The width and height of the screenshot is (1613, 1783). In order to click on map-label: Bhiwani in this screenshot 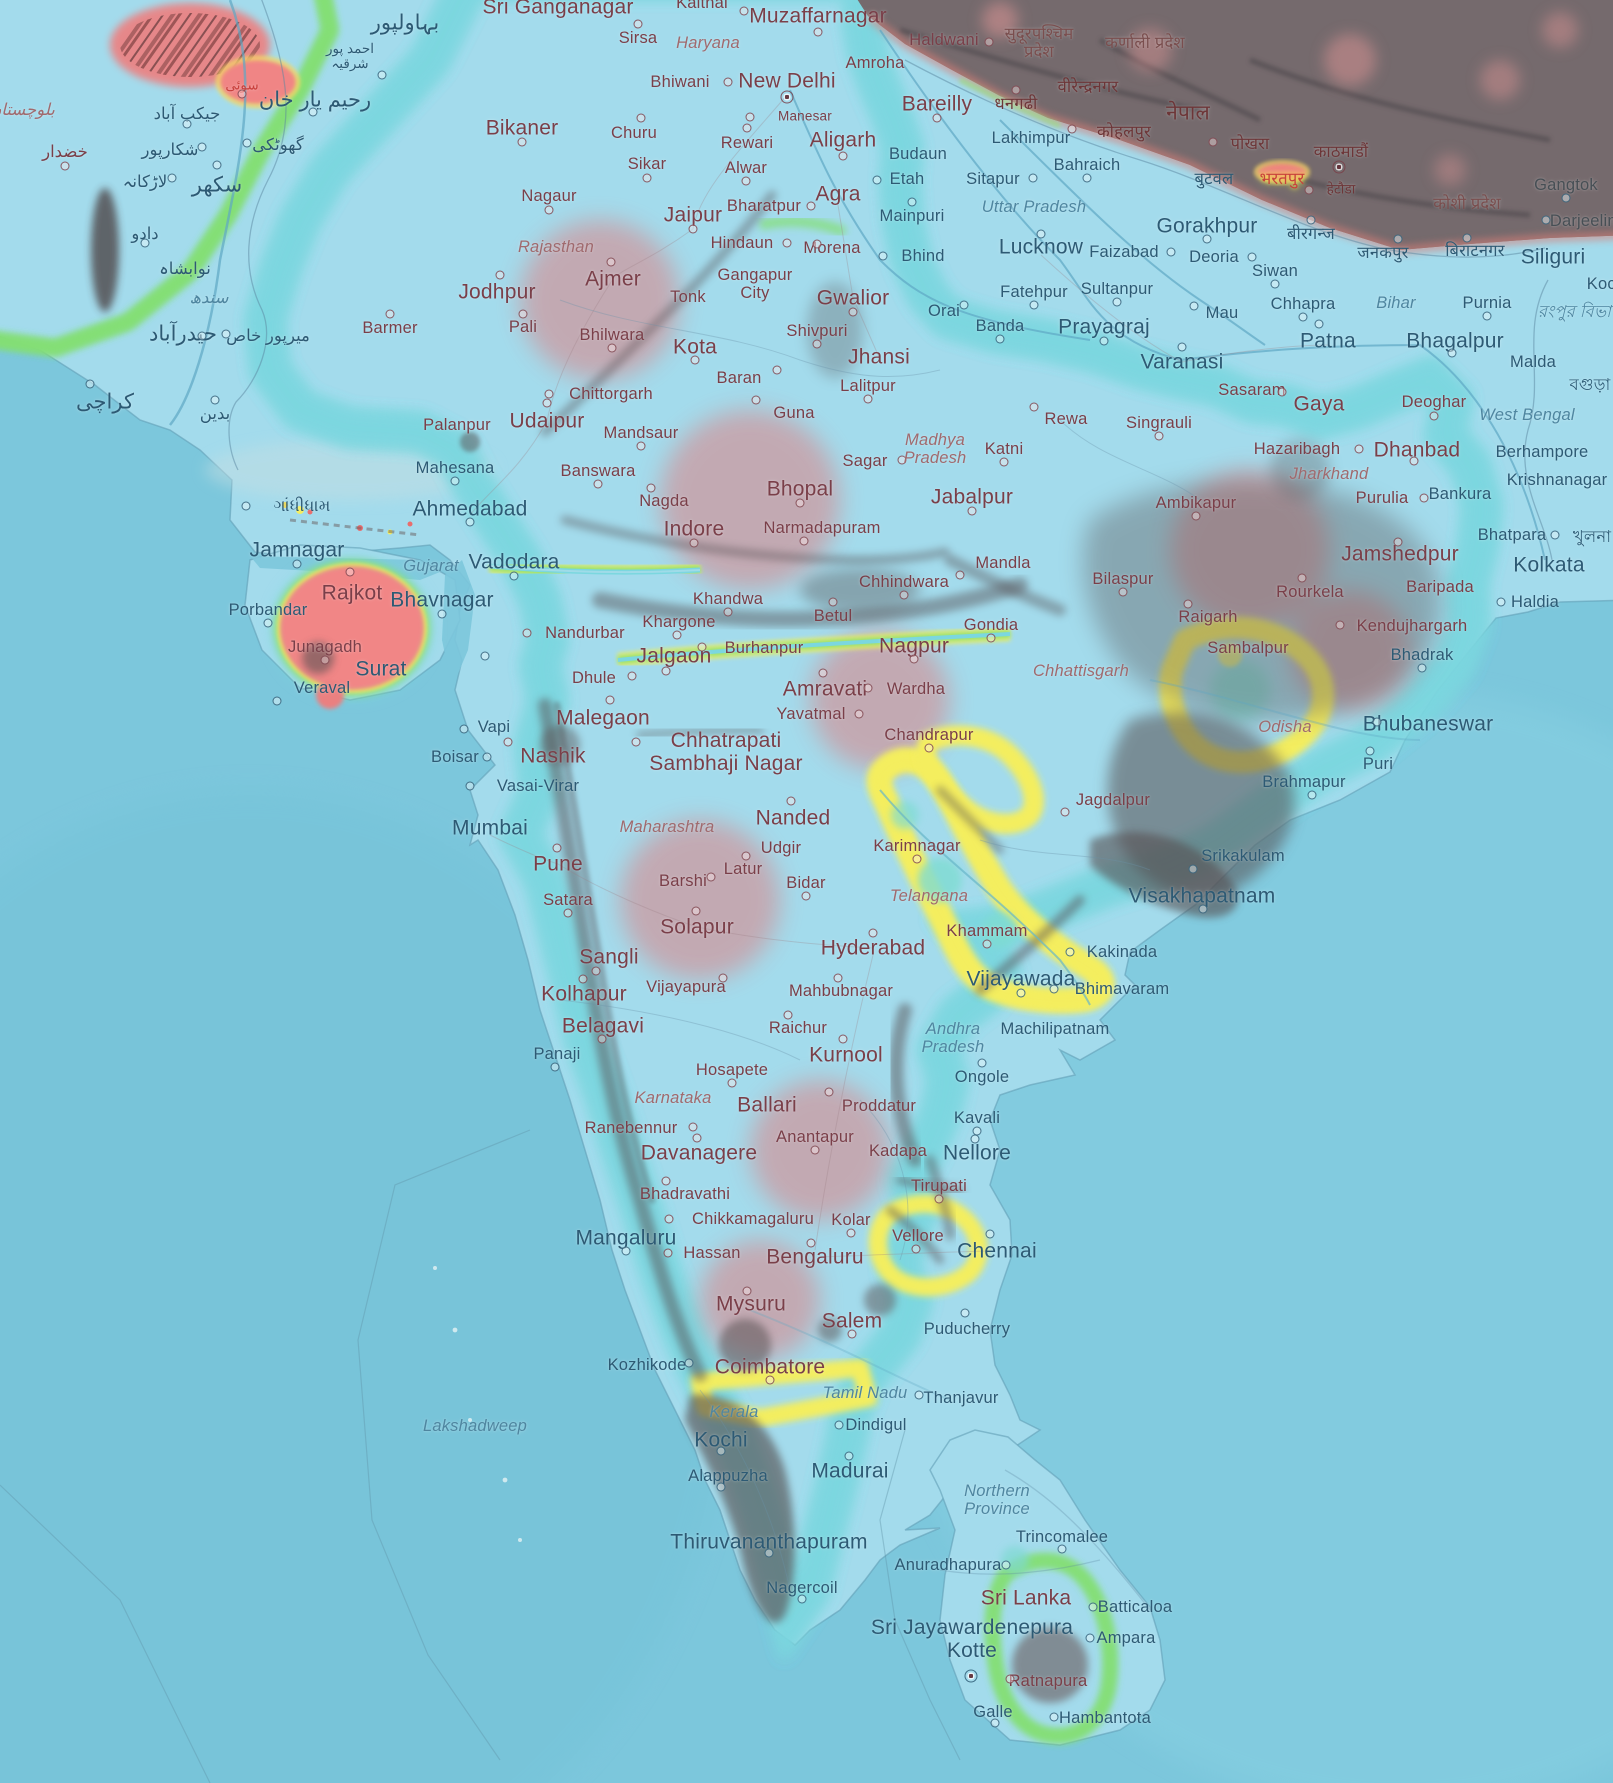, I will do `click(680, 81)`.